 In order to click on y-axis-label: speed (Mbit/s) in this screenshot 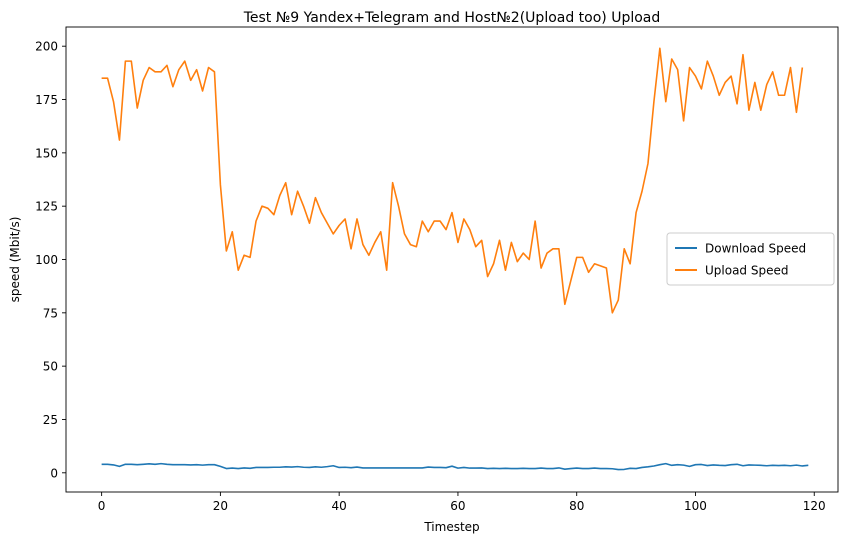, I will do `click(15, 260)`.